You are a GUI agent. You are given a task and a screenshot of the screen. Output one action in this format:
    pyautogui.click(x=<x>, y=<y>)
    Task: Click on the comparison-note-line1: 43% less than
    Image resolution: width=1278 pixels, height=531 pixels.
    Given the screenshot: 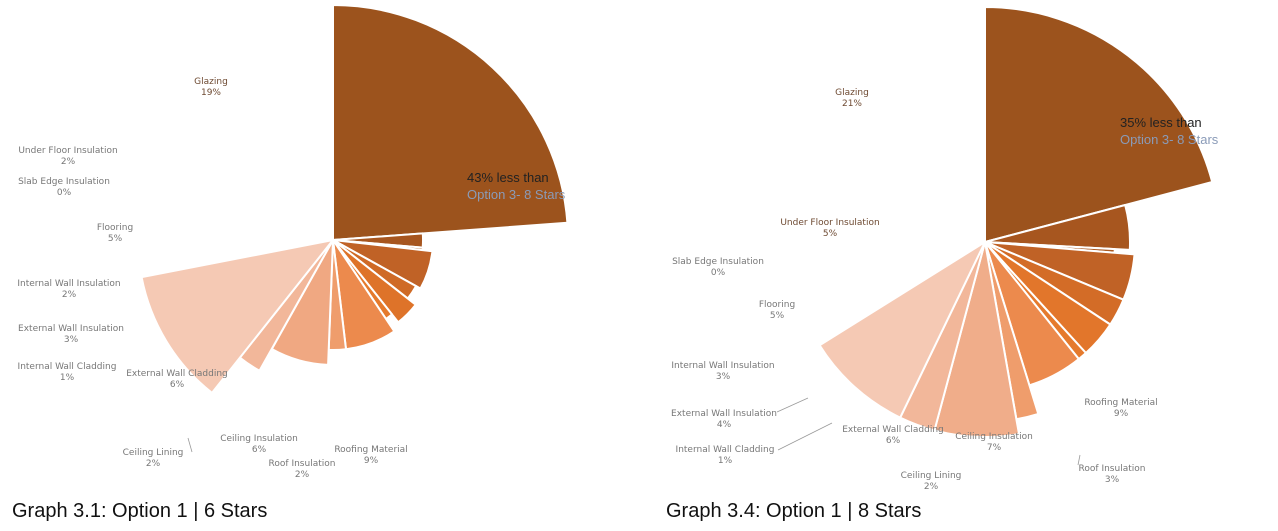 What is the action you would take?
    pyautogui.click(x=508, y=177)
    